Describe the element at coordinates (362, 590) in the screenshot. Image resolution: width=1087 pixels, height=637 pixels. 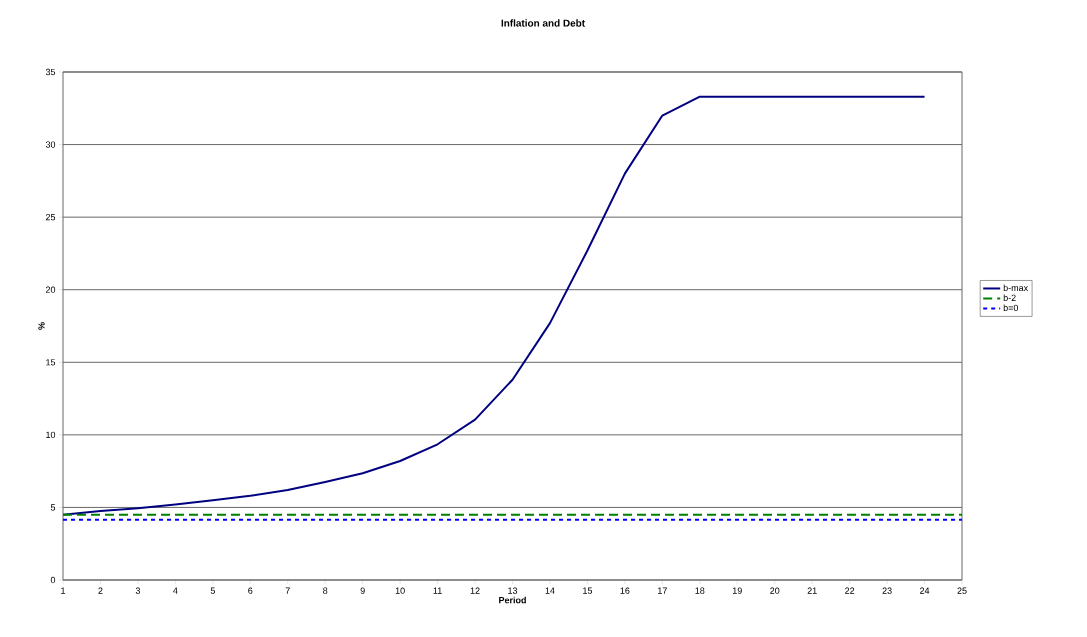
I see `x-tick-label: 9` at that location.